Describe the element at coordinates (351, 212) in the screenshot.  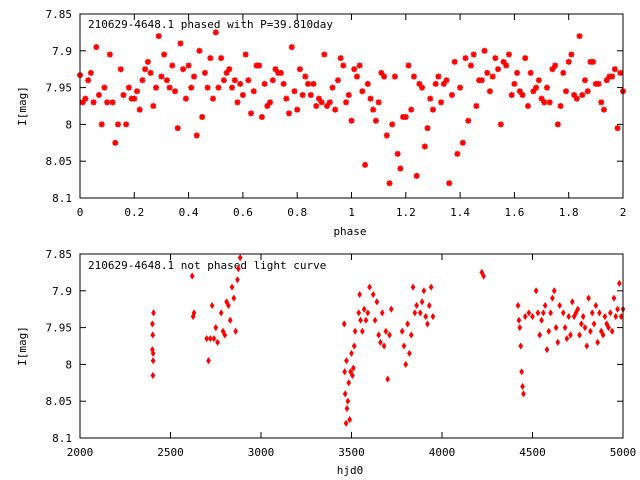
I see `x-tick-label: 1` at that location.